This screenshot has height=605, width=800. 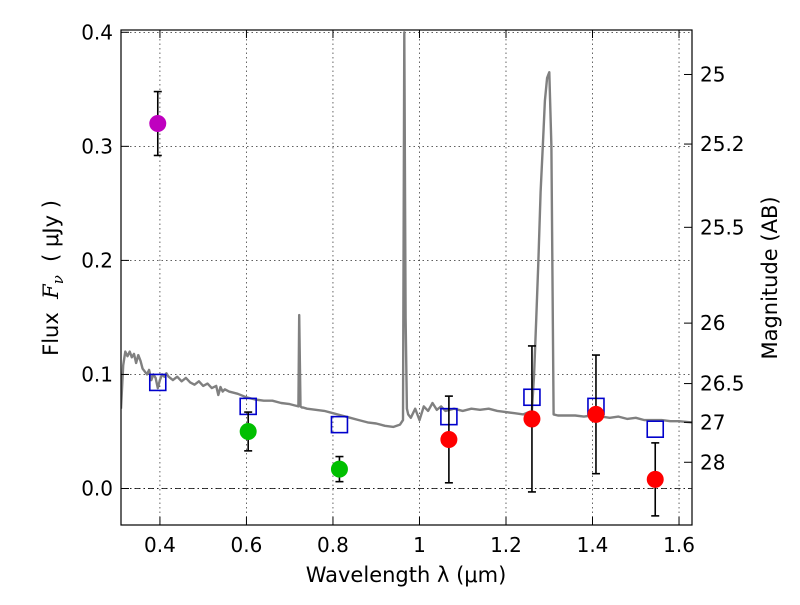 What do you see at coordinates (51, 237) in the screenshot?
I see `y-title-unit: ( μJy )` at bounding box center [51, 237].